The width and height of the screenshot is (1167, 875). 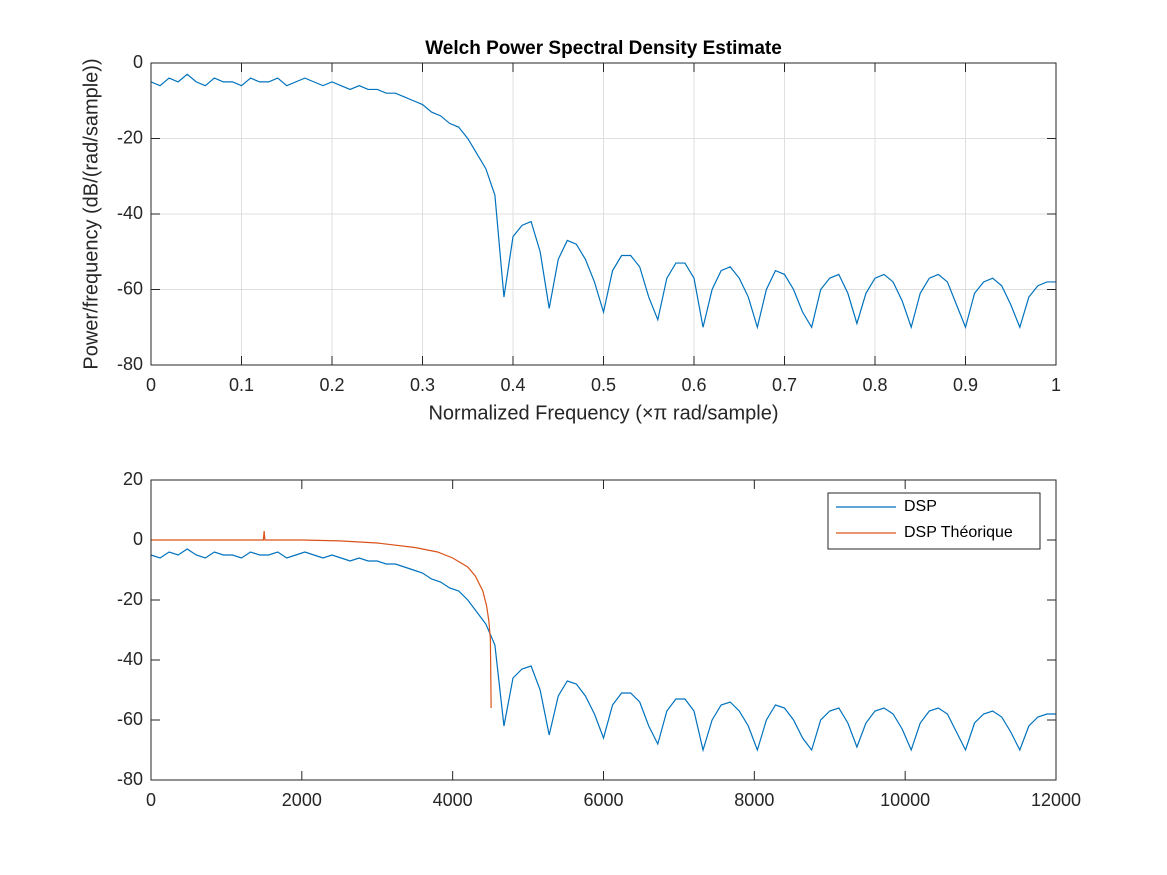 I want to click on x-tick-label: 0.1, so click(x=241, y=385).